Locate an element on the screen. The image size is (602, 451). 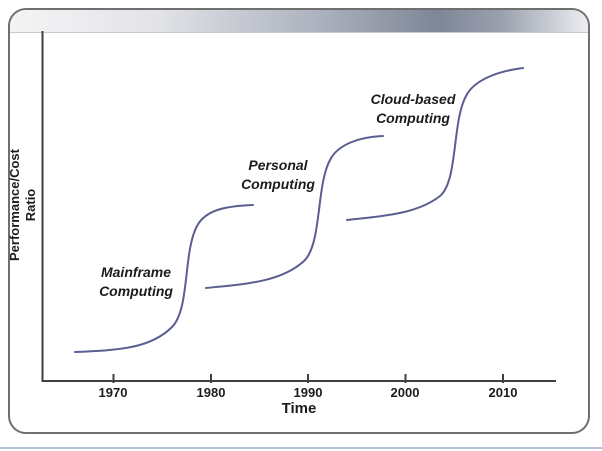
x-tick-label-1980: 1980 is located at coordinates (211, 392).